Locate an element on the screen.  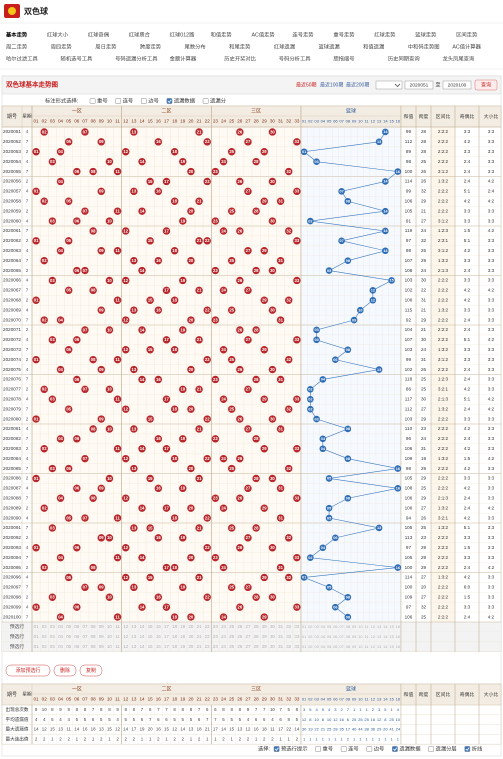
select is located at coordinates (389, 85).